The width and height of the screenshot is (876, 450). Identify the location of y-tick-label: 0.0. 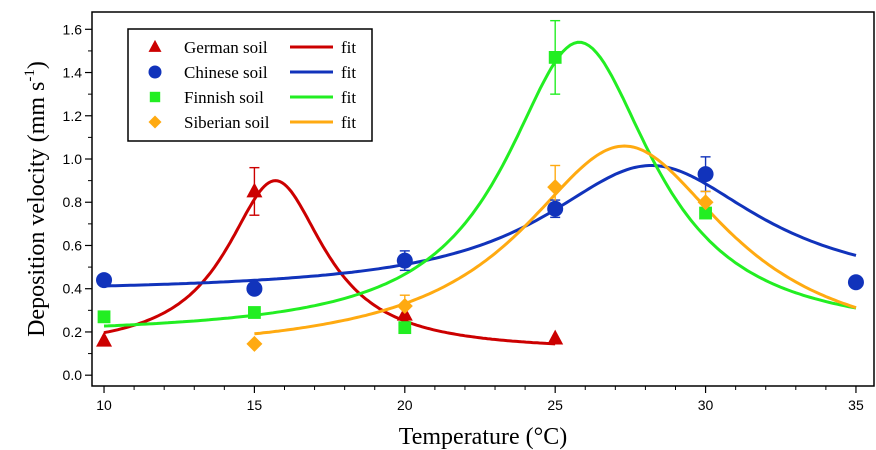
(73, 375).